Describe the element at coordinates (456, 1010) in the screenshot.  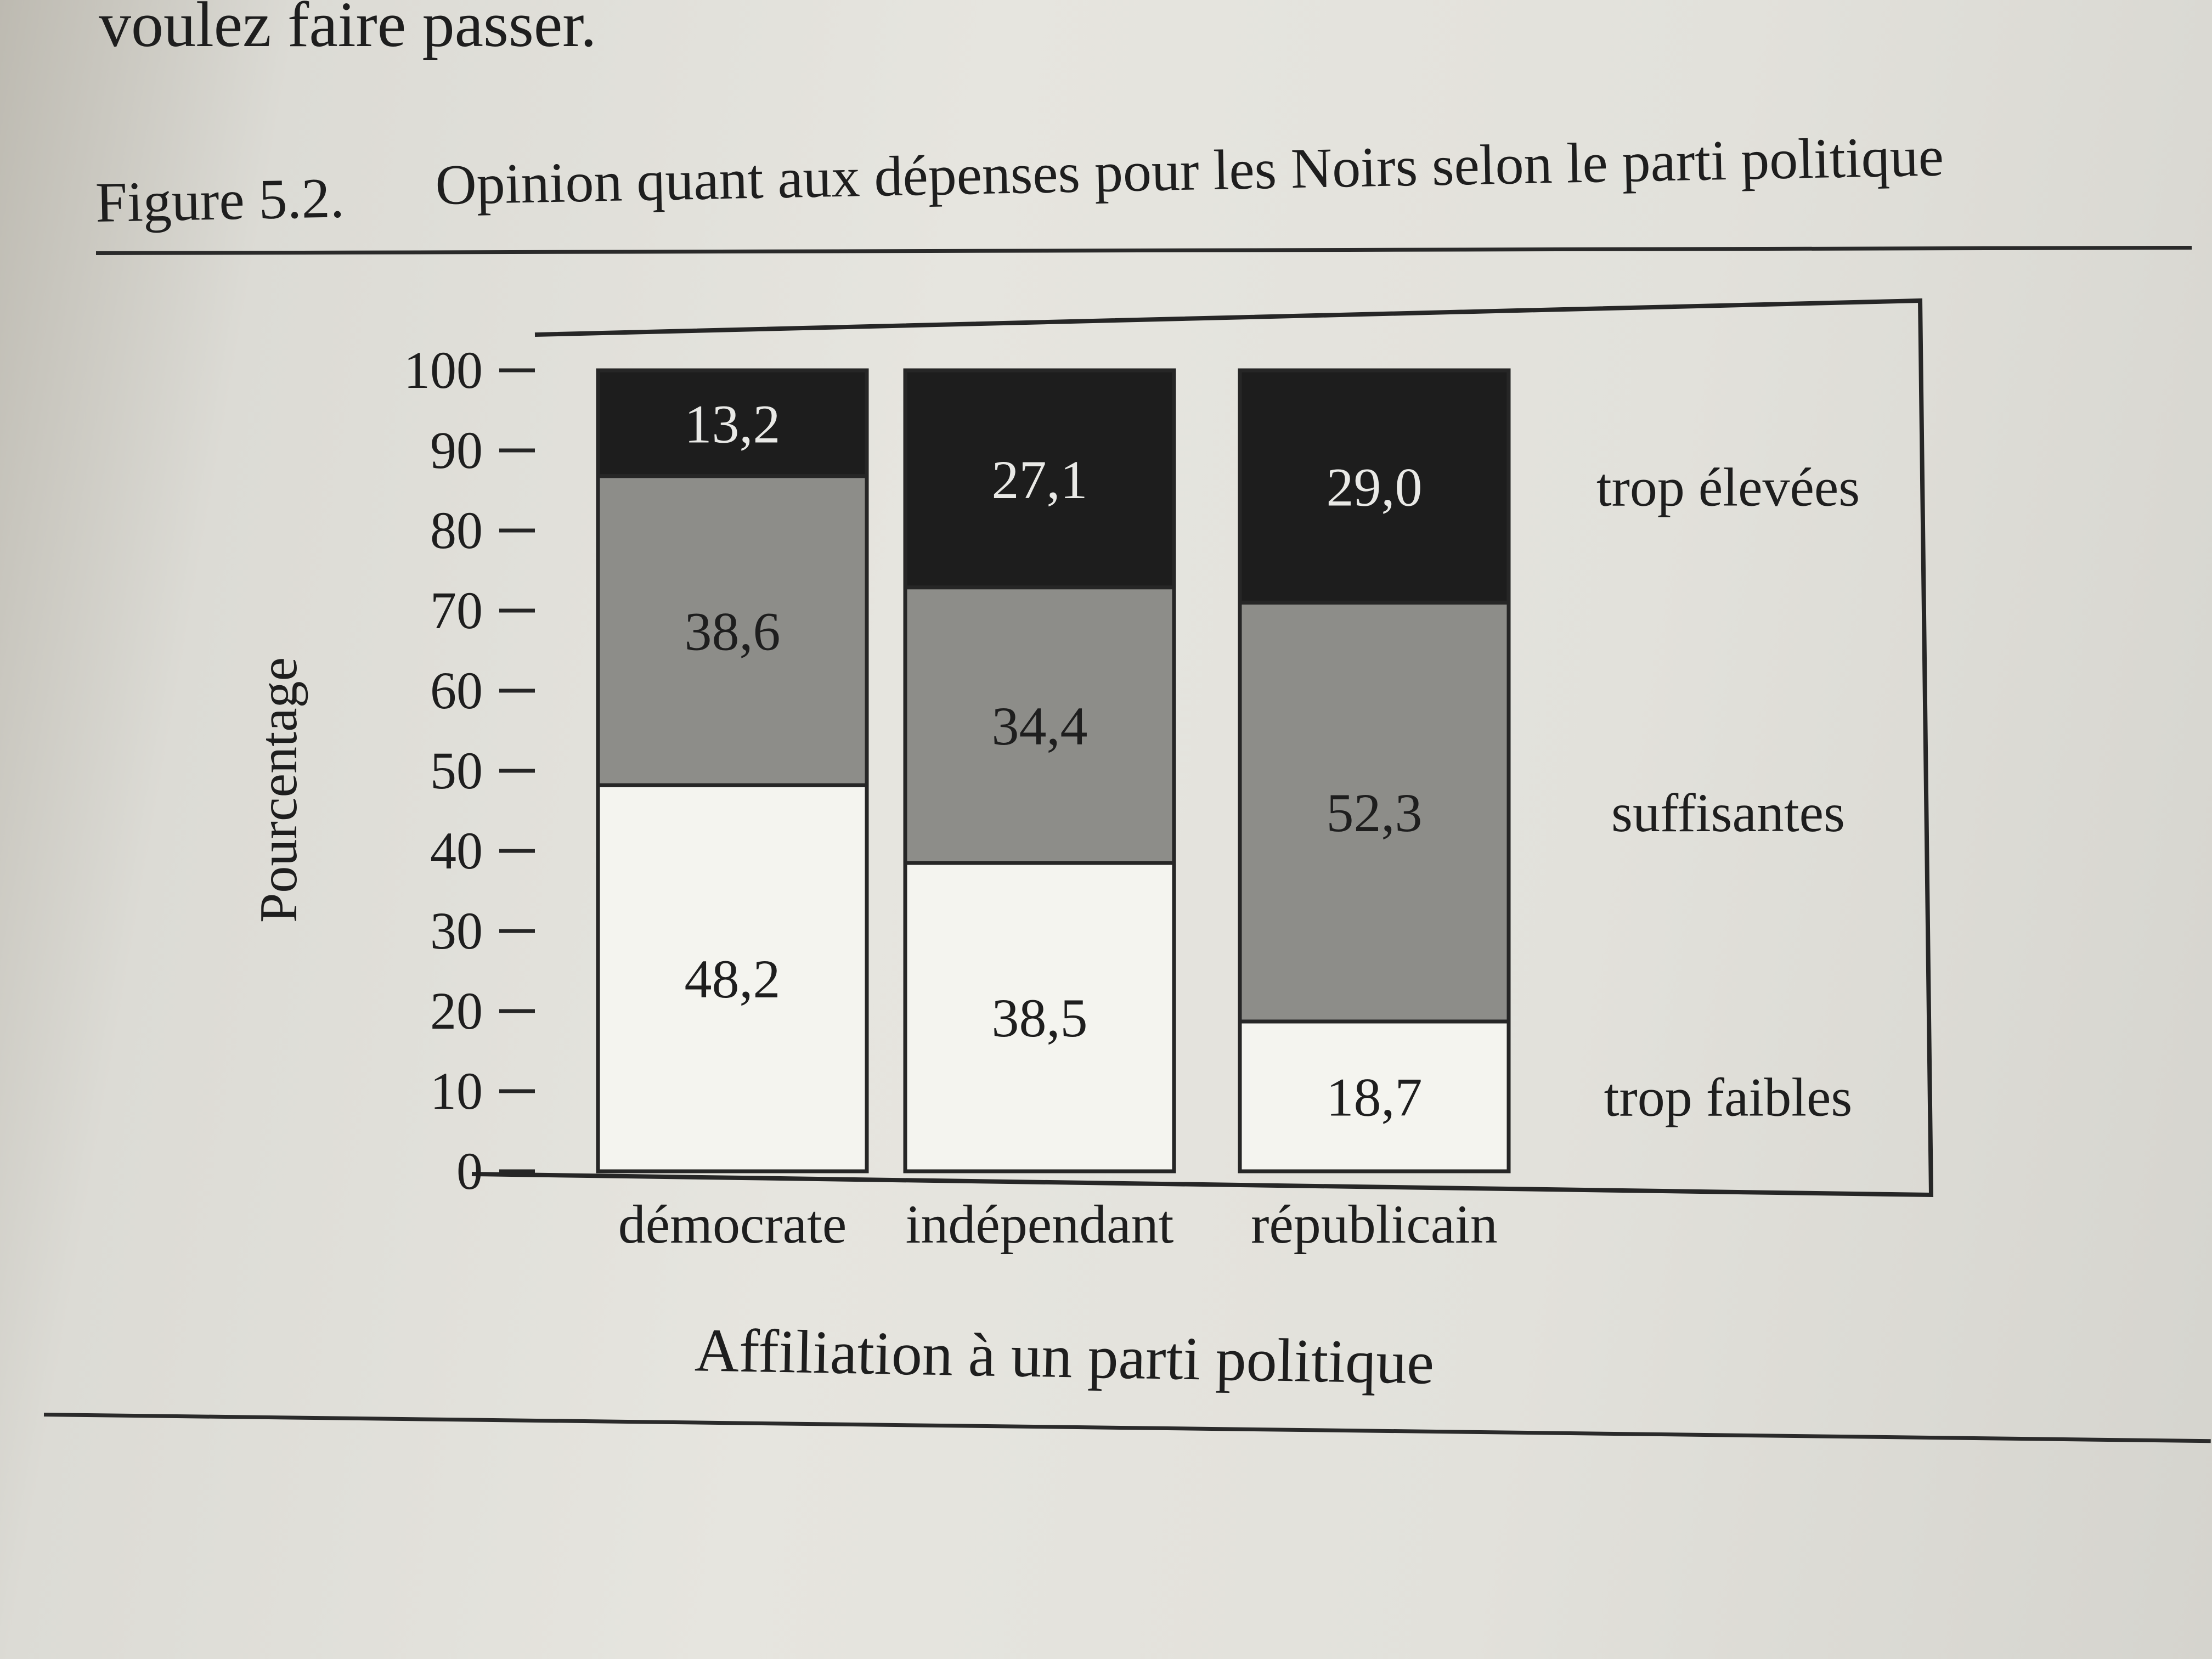
I see `y-tick-label: 20` at that location.